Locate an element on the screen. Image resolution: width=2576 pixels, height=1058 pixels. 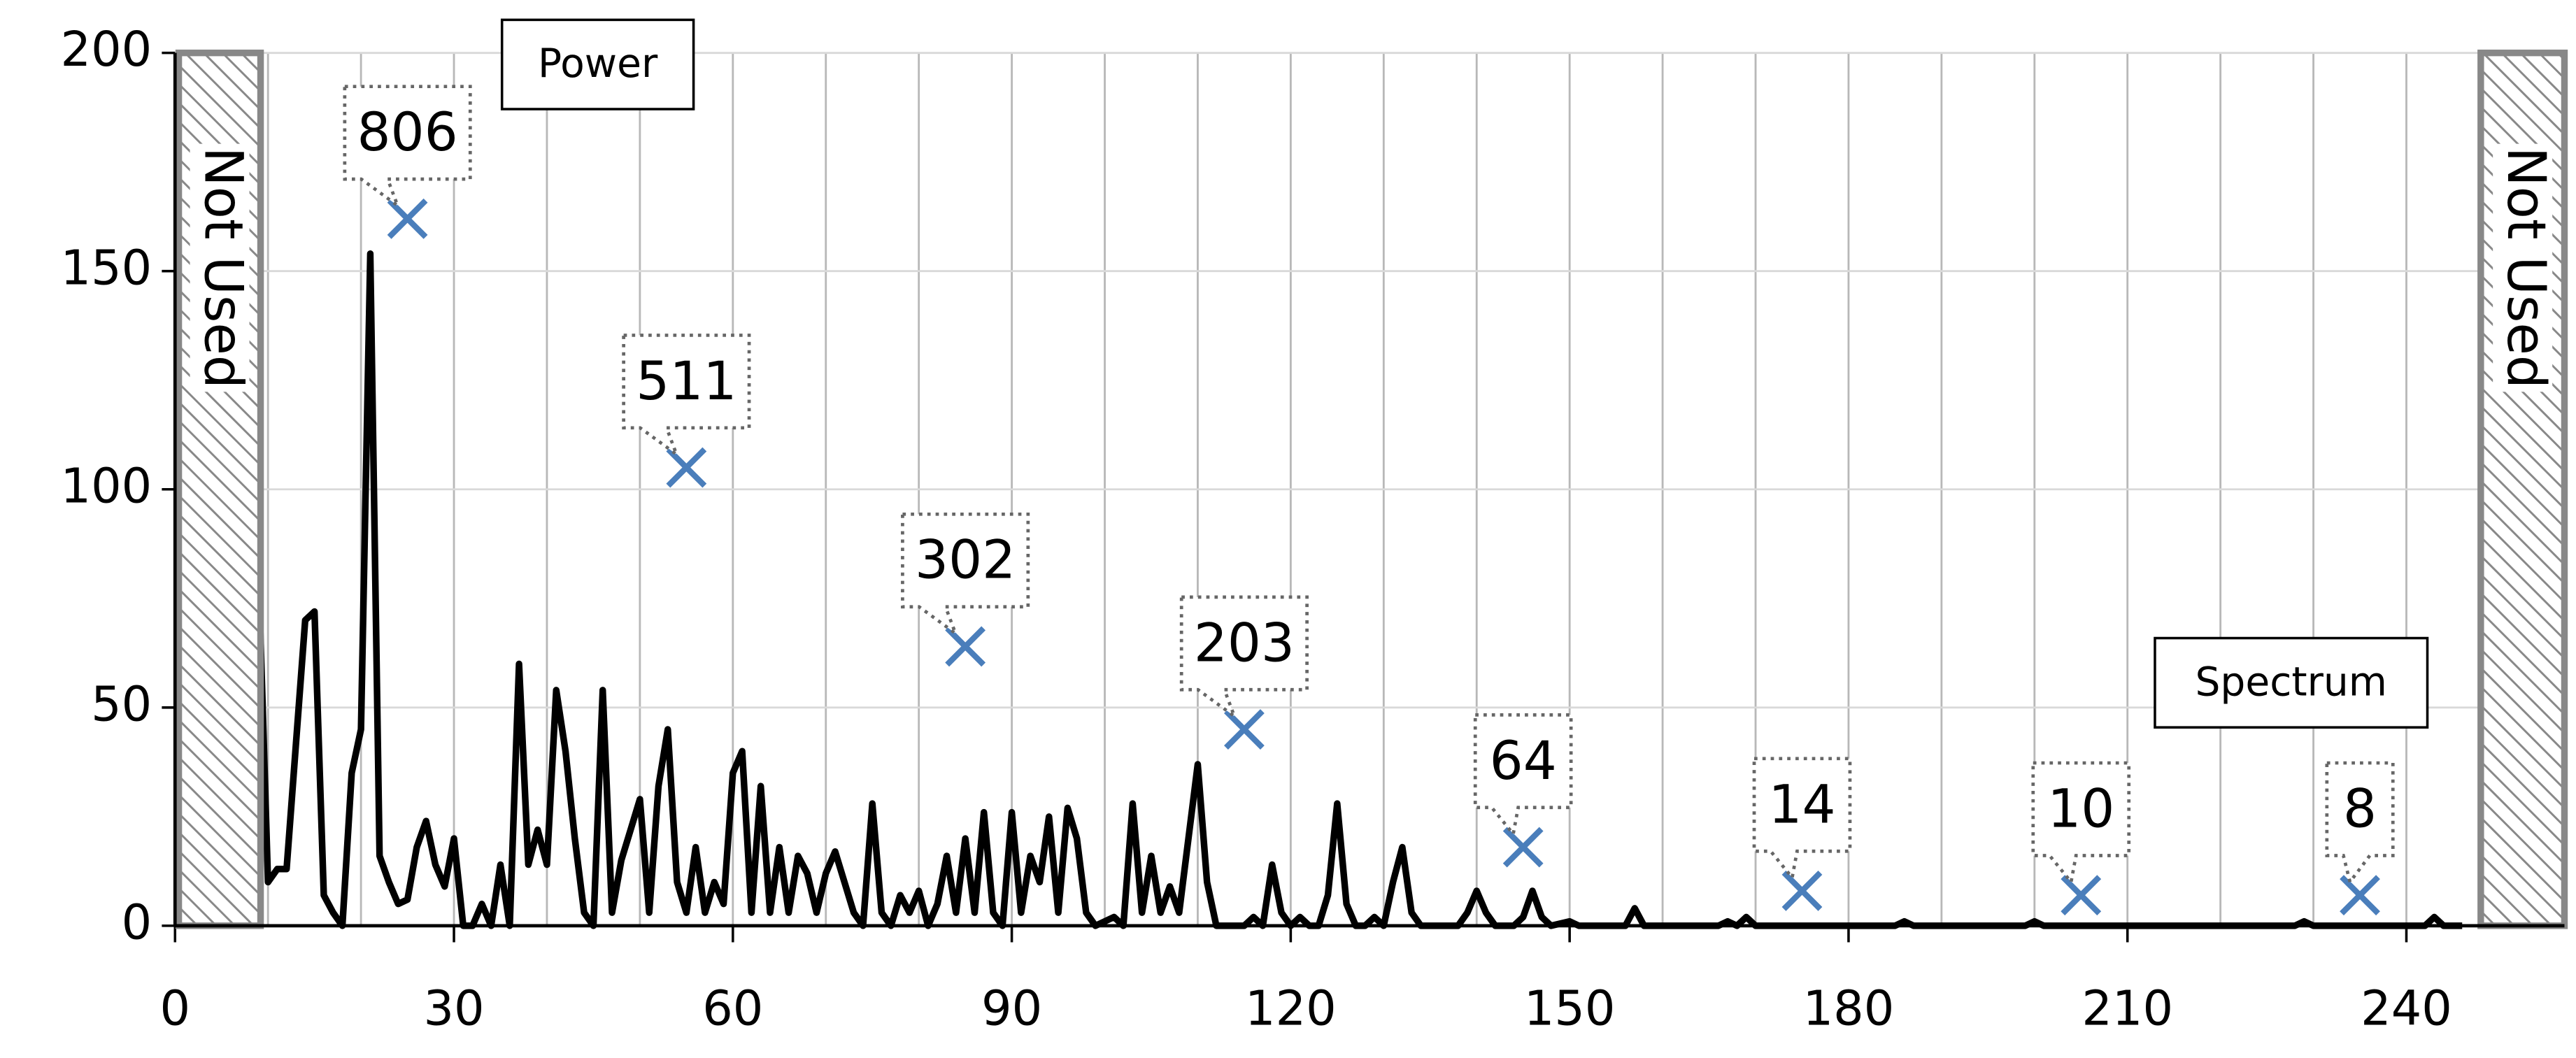
legend-label: Spectrum is located at coordinates (2291, 682).